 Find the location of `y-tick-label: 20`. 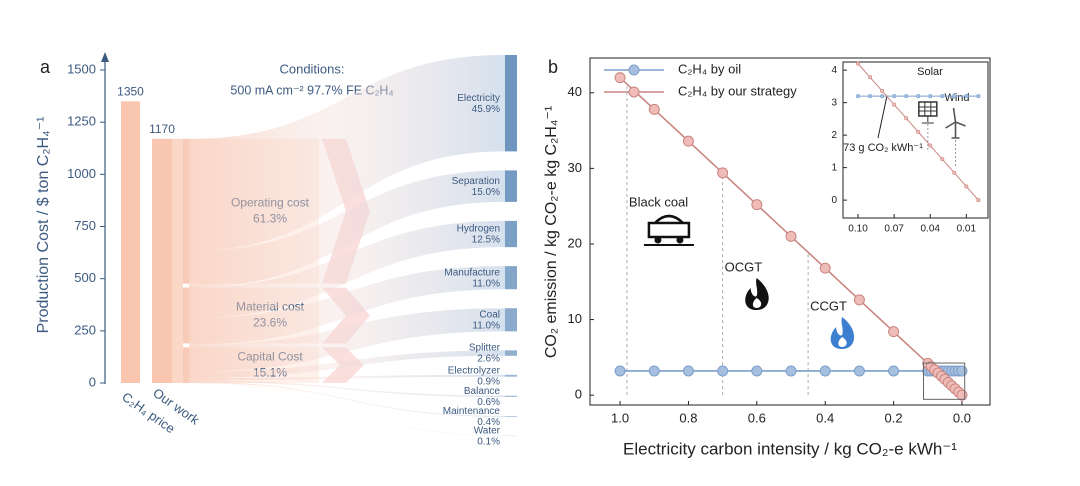

y-tick-label: 20 is located at coordinates (575, 242).